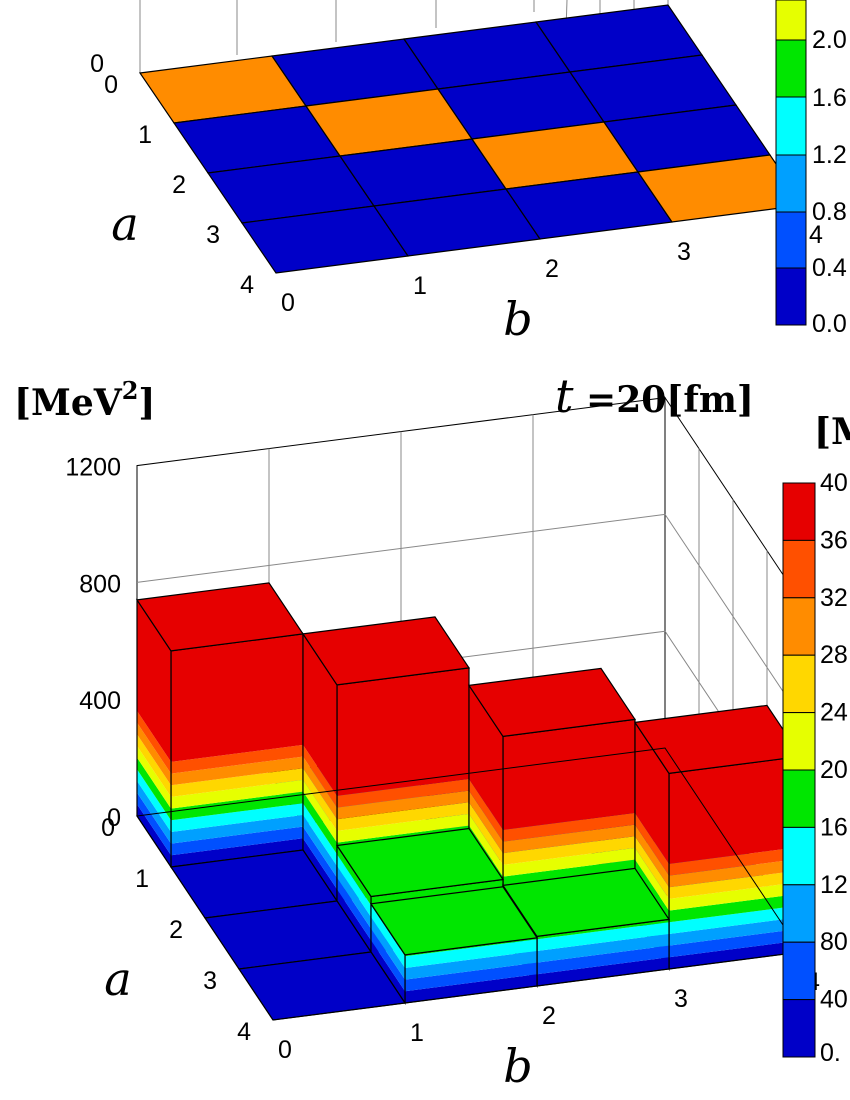 This screenshot has width=850, height=1100. Describe the element at coordinates (834, 713) in the screenshot. I see `colorbar-label: 24` at that location.